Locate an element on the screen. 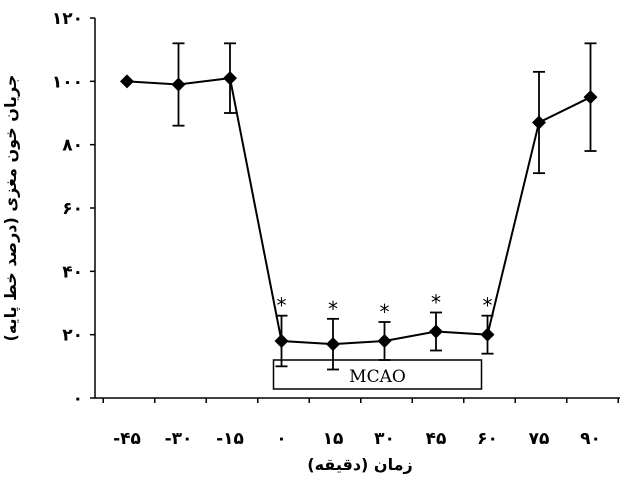 This screenshot has width=620, height=478. significance-markers: * * * * * is located at coordinates (385, 308).